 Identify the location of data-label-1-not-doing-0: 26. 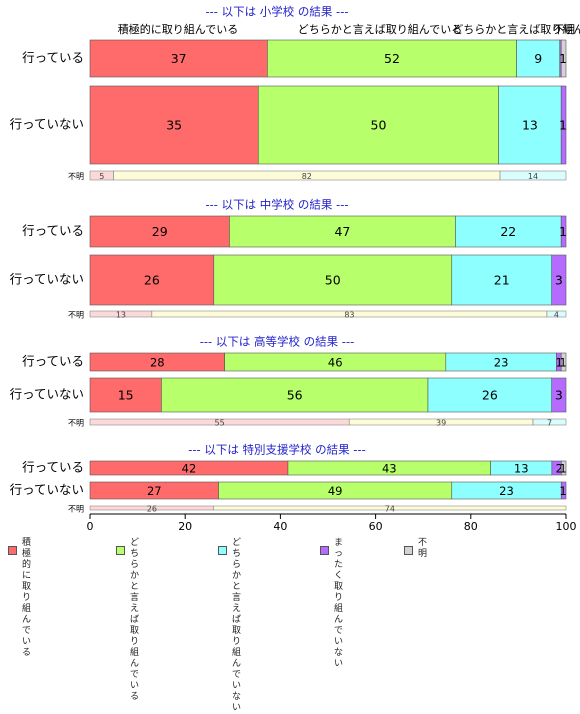
(152, 280).